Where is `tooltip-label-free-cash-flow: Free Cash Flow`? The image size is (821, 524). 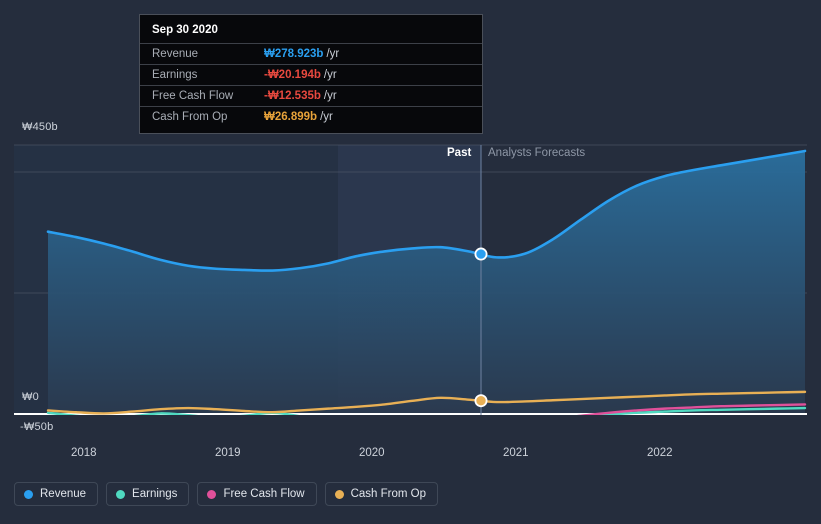
tooltip-label-free-cash-flow: Free Cash Flow is located at coordinates (193, 96).